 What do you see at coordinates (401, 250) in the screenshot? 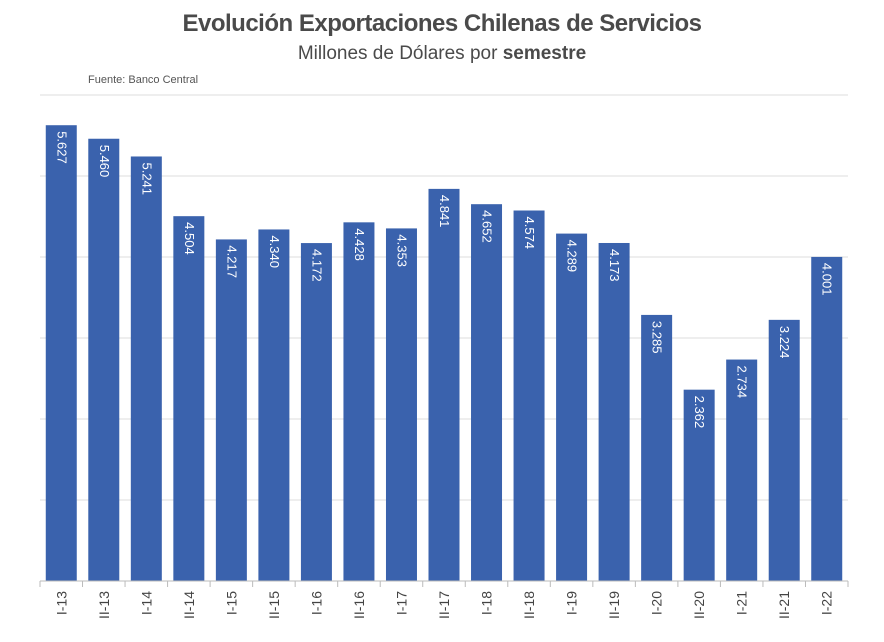
I see `bar-value-label: 4.353` at bounding box center [401, 250].